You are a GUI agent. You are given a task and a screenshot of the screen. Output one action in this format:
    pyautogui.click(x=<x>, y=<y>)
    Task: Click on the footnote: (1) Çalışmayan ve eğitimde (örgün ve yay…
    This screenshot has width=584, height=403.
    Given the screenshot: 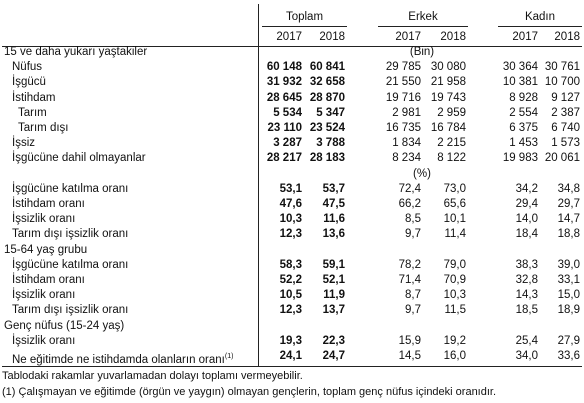 What is the action you would take?
    pyautogui.click(x=249, y=392)
    